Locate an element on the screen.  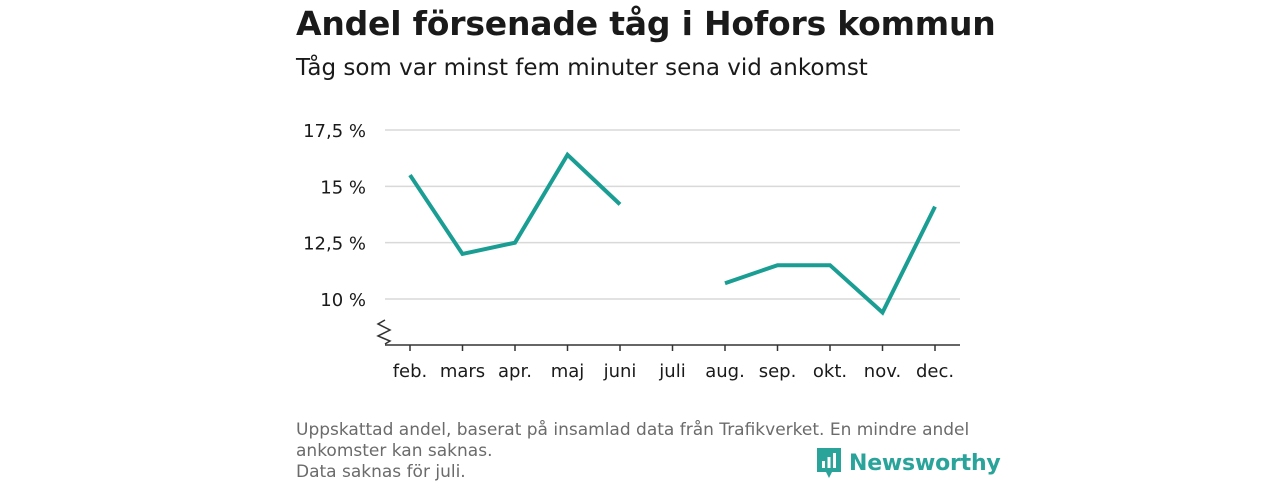
y-tick-label: 10 % is located at coordinates (343, 300).